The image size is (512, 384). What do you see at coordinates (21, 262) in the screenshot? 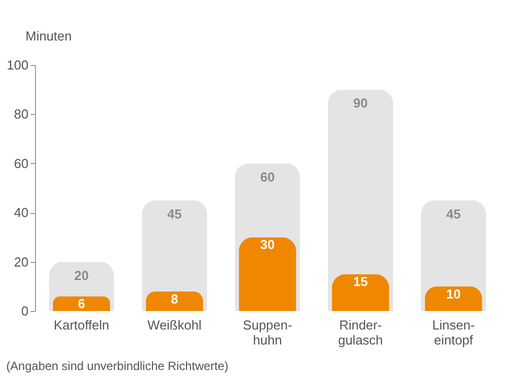
I see `y-tick-label: 20` at bounding box center [21, 262].